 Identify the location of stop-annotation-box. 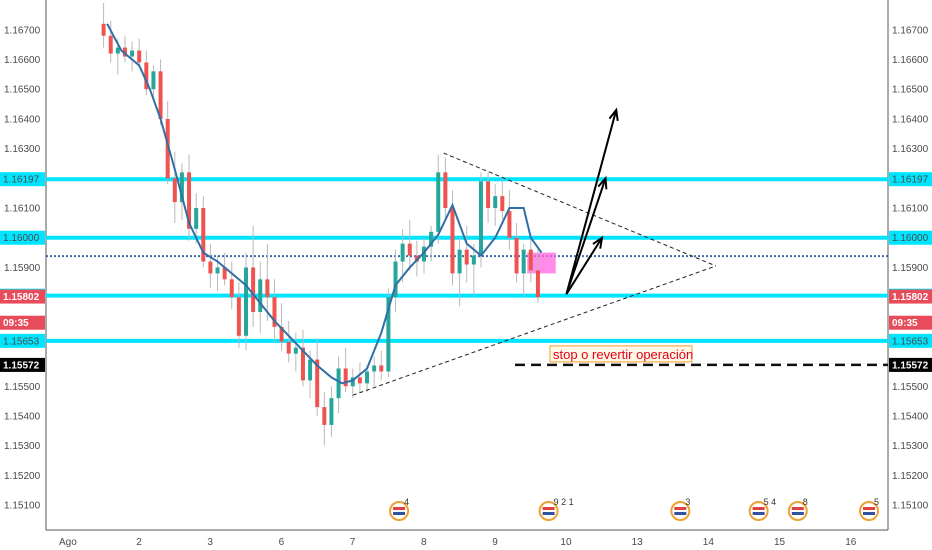
(621, 354).